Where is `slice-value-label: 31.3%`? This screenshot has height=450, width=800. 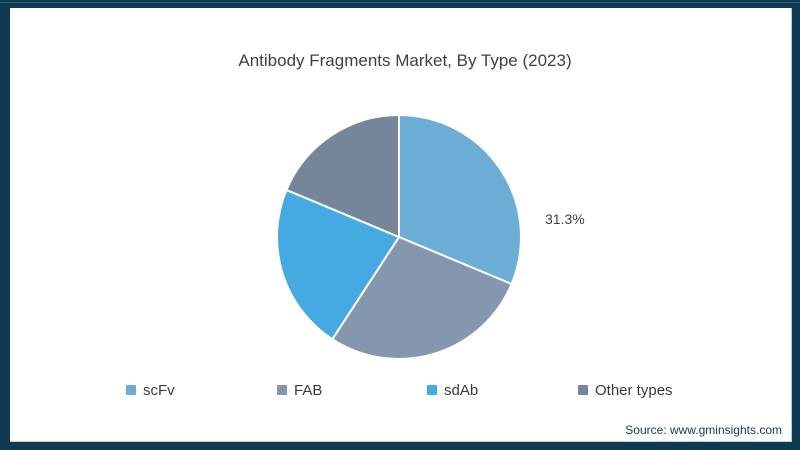
slice-value-label: 31.3% is located at coordinates (565, 219).